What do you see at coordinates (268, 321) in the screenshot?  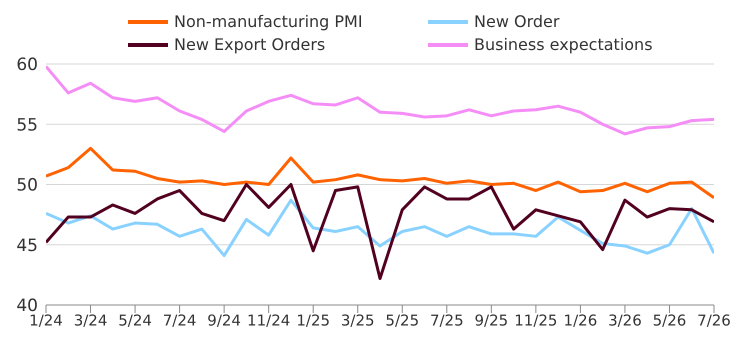 I see `x-tick-label: 11/24` at bounding box center [268, 321].